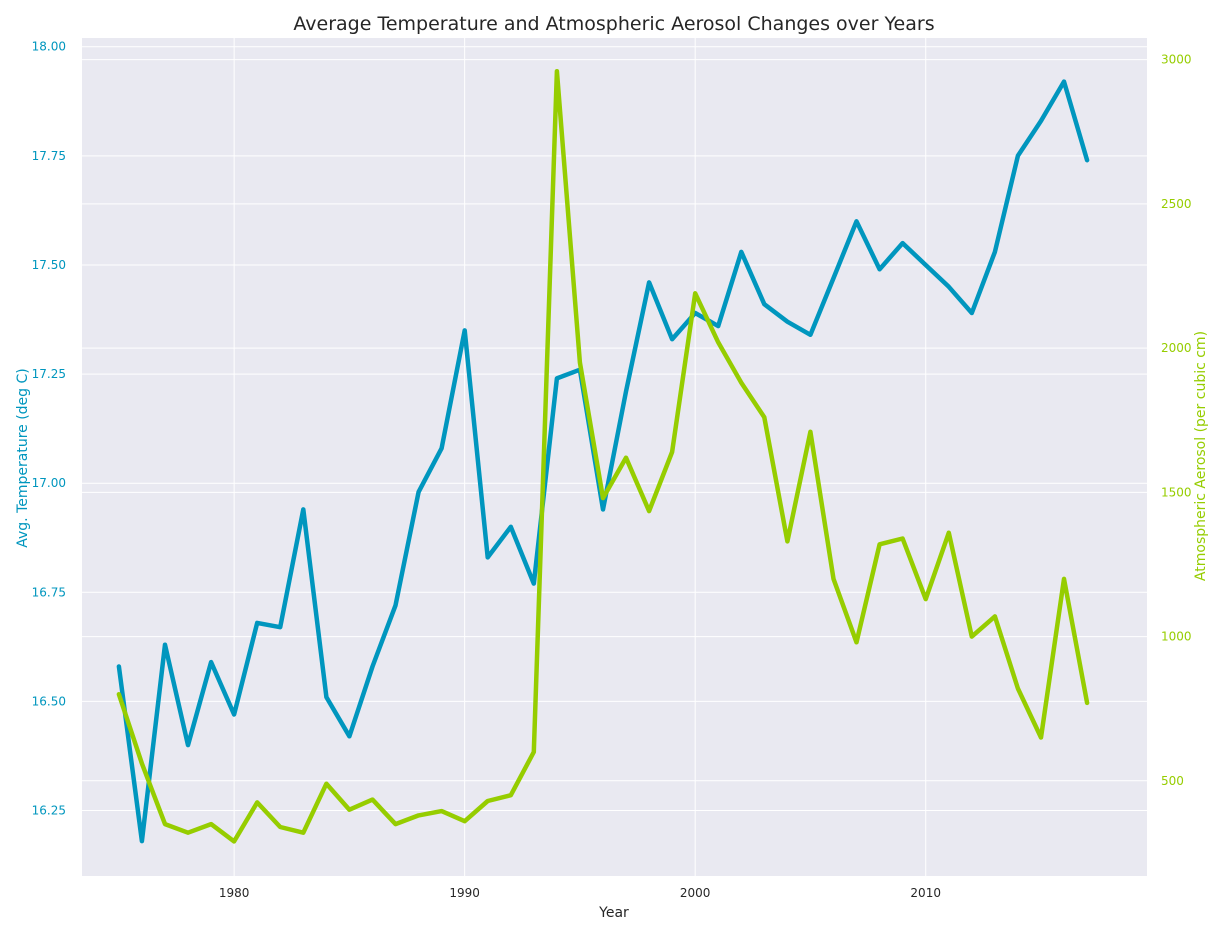 Image resolution: width=1224 pixels, height=936 pixels. Describe the element at coordinates (49, 156) in the screenshot. I see `left-tick-label: 17.75` at that location.